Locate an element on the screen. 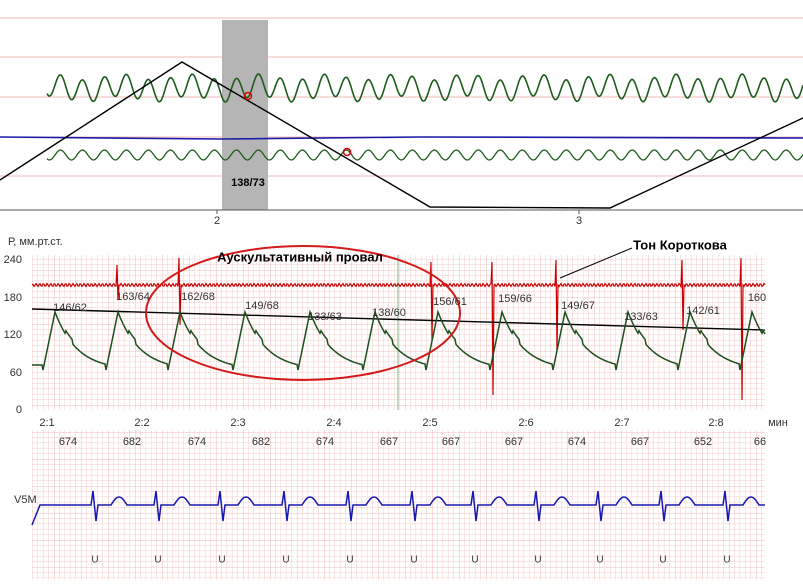  y-tick-label: 120 is located at coordinates (13, 335).